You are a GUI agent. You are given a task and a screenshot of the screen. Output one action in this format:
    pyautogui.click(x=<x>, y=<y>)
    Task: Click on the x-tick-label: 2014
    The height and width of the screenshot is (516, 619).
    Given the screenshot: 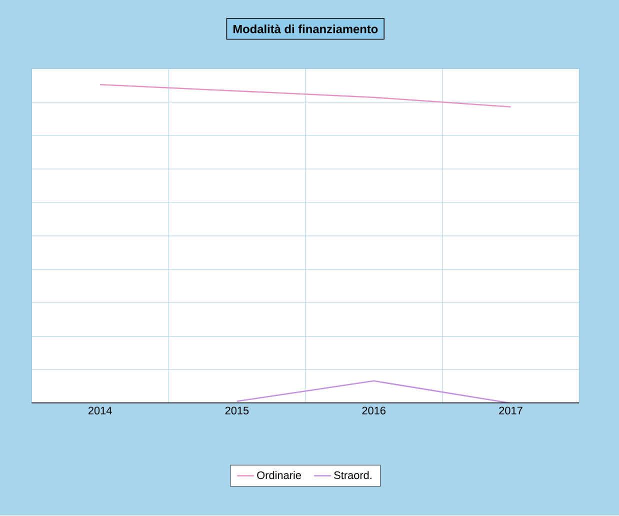 What is the action you would take?
    pyautogui.click(x=100, y=410)
    